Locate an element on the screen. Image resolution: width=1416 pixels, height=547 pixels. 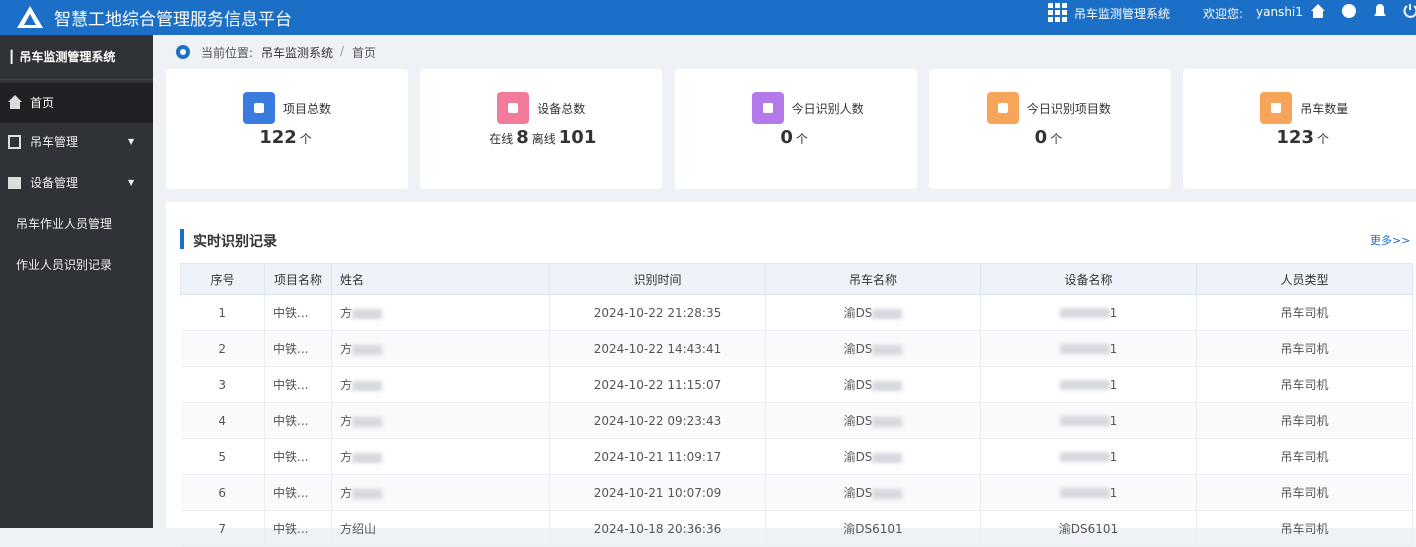
column-header: 人员类型 is located at coordinates (1304, 279).